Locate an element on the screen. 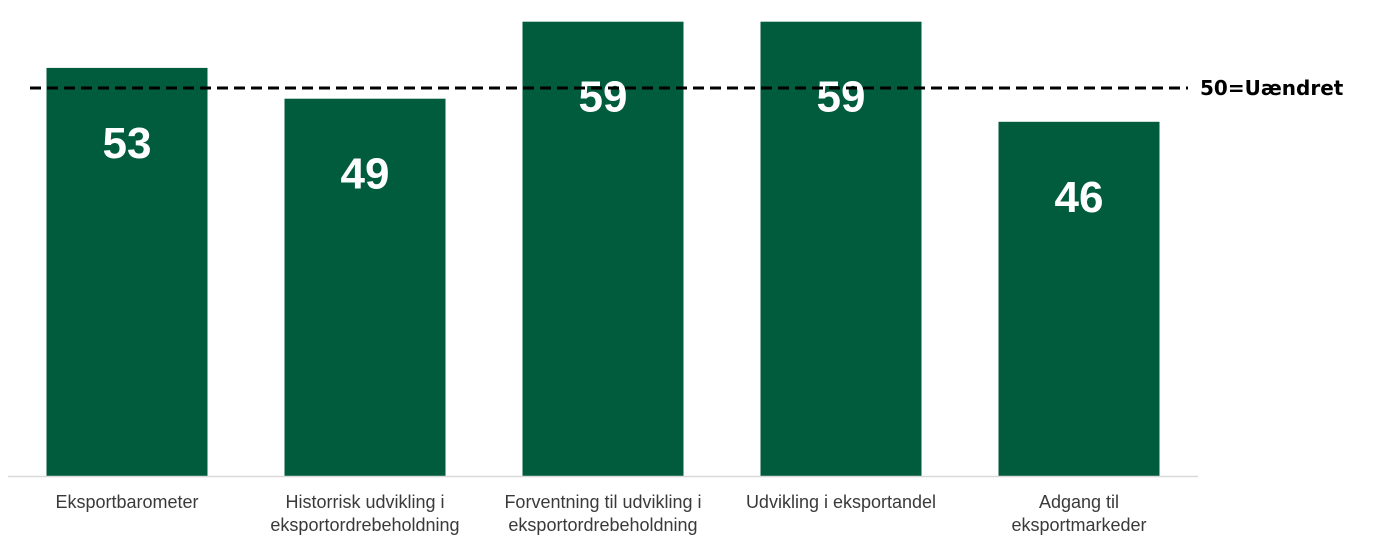  reference-line-label: 50=Uændret is located at coordinates (1272, 88).